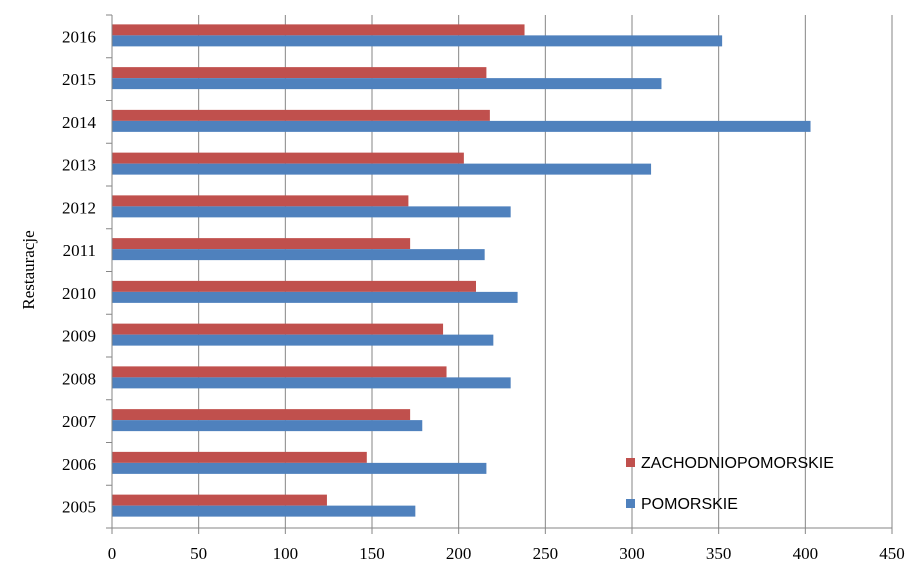 This screenshot has width=912, height=566. What do you see at coordinates (737, 463) in the screenshot?
I see `legend-label-zachodniopomorskie: ZACHODNIOPOMORSKIE` at bounding box center [737, 463].